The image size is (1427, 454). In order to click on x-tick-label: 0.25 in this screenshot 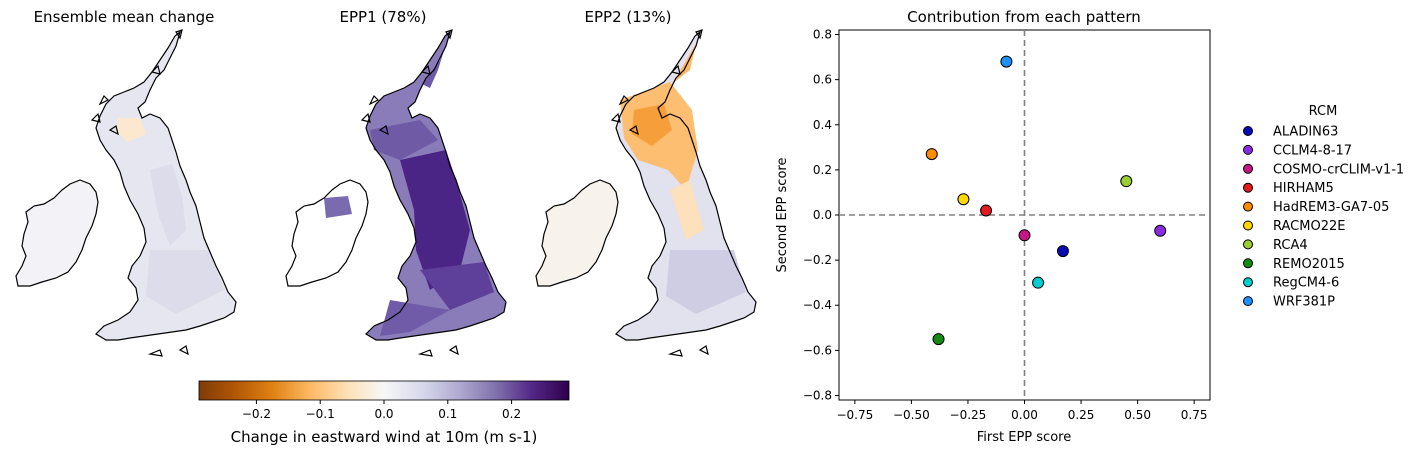, I will do `click(1081, 415)`.